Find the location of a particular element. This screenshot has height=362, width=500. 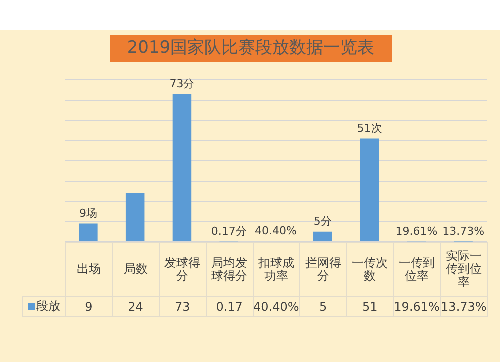

annotation: 73分 is located at coordinates (182, 84).